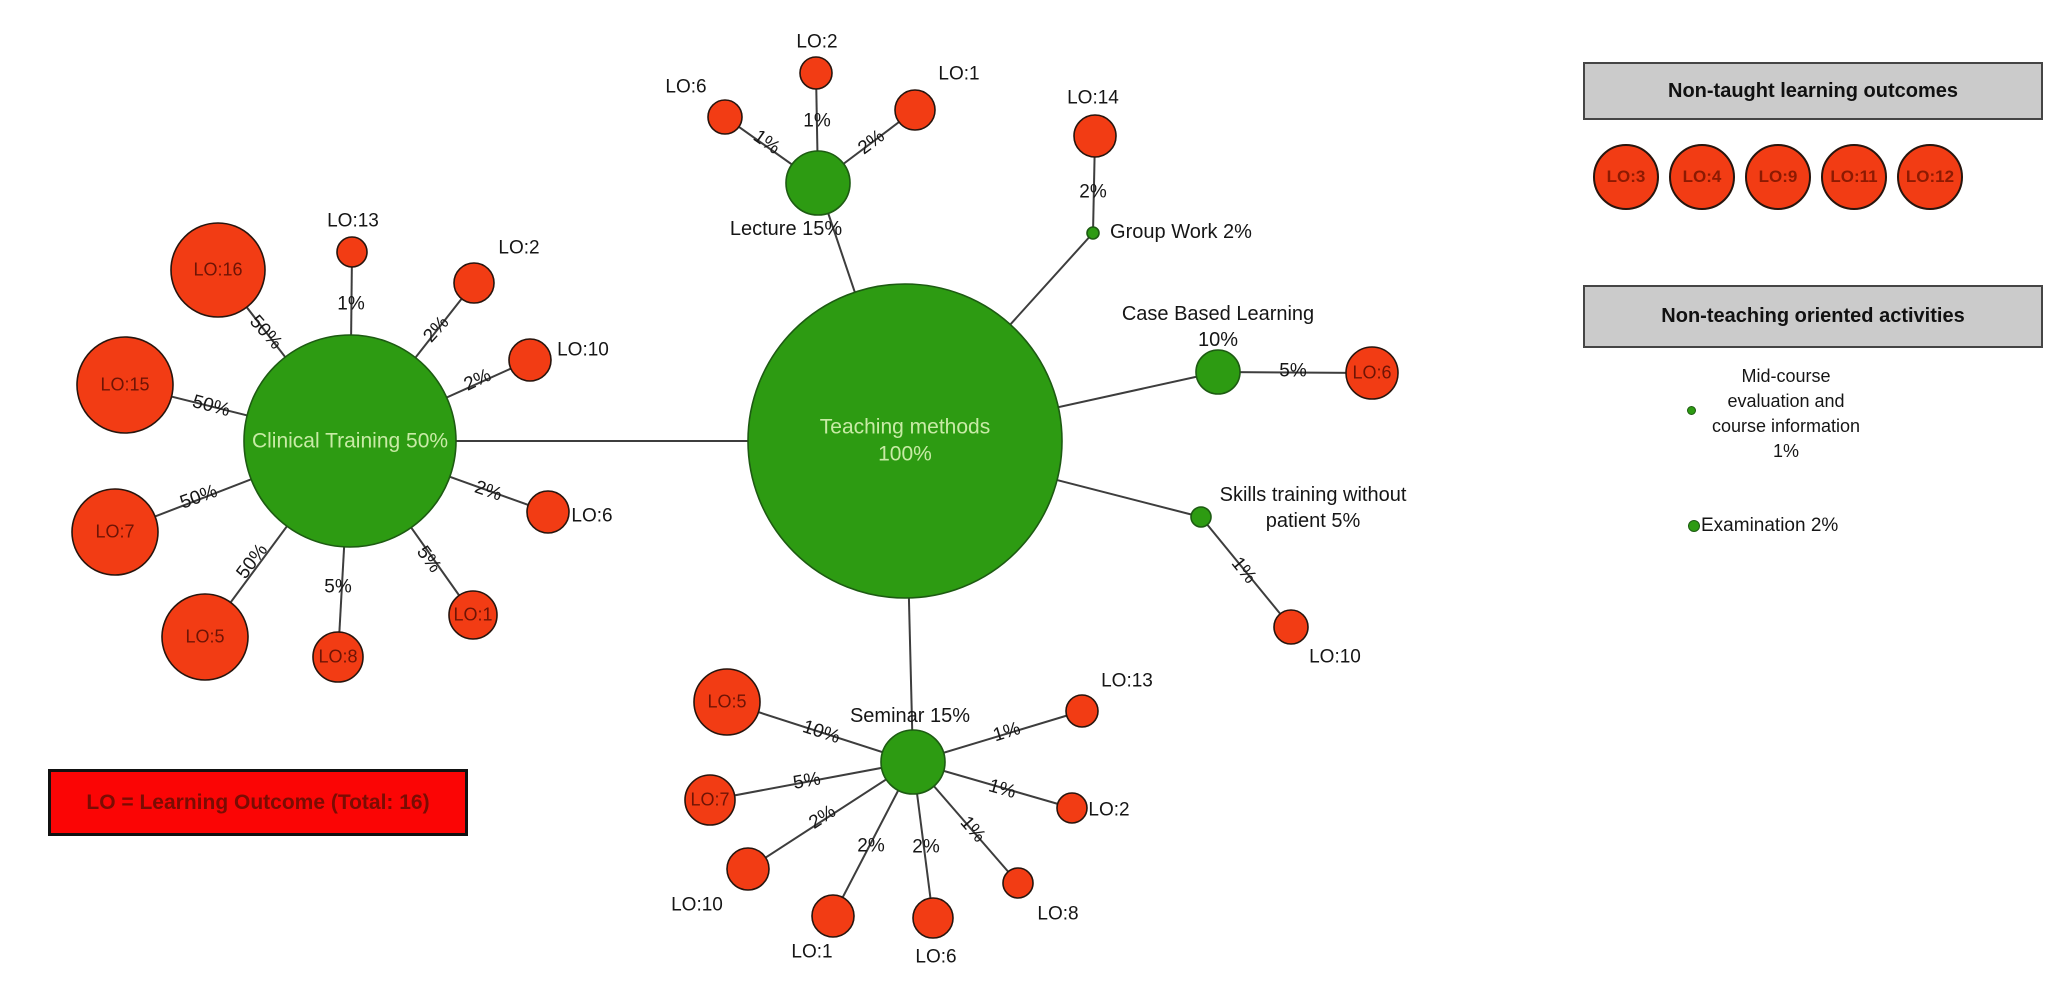  I want to click on node-label-lecture: Lecture 15%, so click(786, 229).